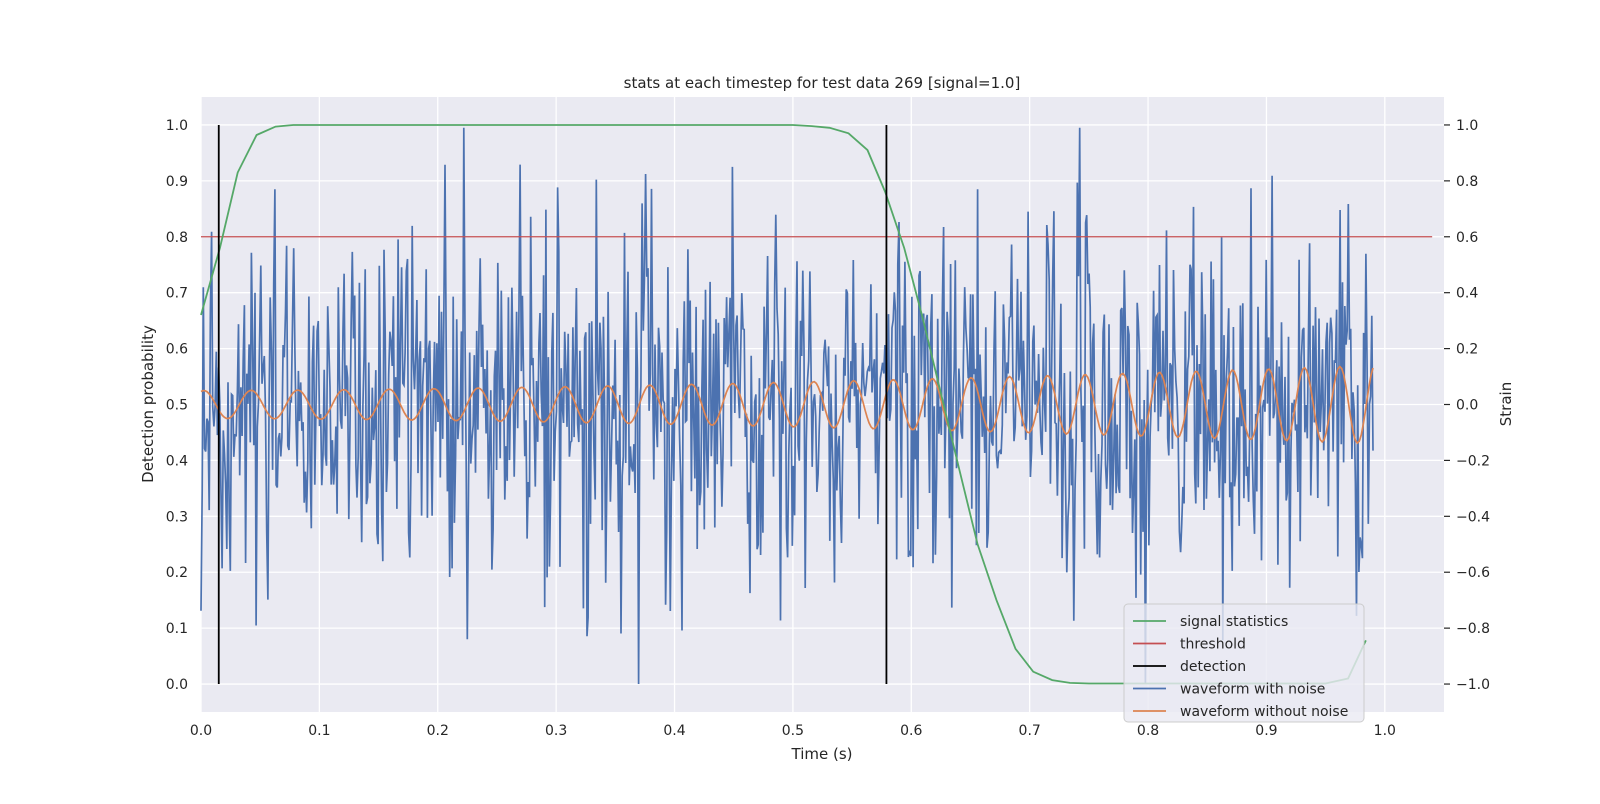 The height and width of the screenshot is (804, 1600). Describe the element at coordinates (201, 731) in the screenshot. I see `x-tick-label: 0.0` at that location.